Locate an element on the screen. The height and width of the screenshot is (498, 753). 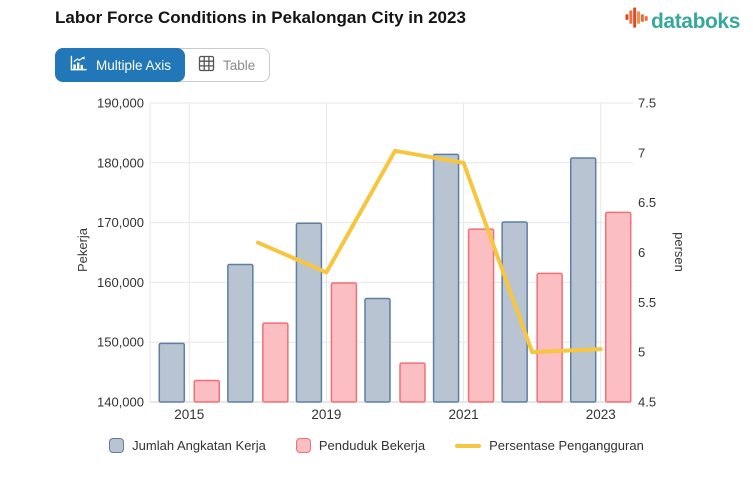
databoks-wordmark: databoks is located at coordinates (695, 21).